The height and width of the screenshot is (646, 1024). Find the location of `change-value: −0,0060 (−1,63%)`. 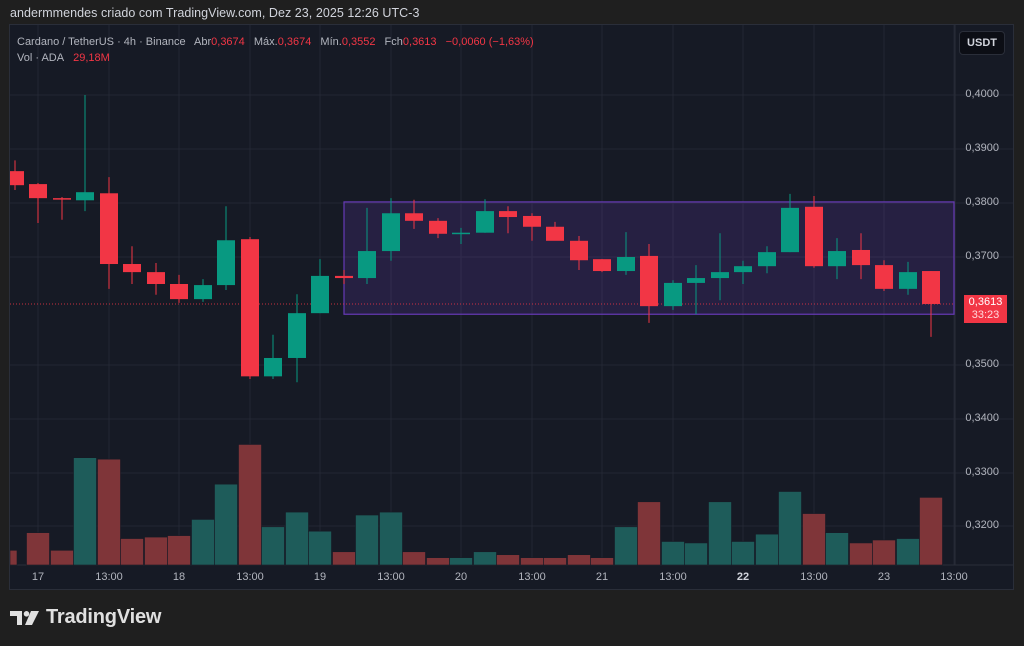

change-value: −0,0060 (−1,63%) is located at coordinates (489, 42).